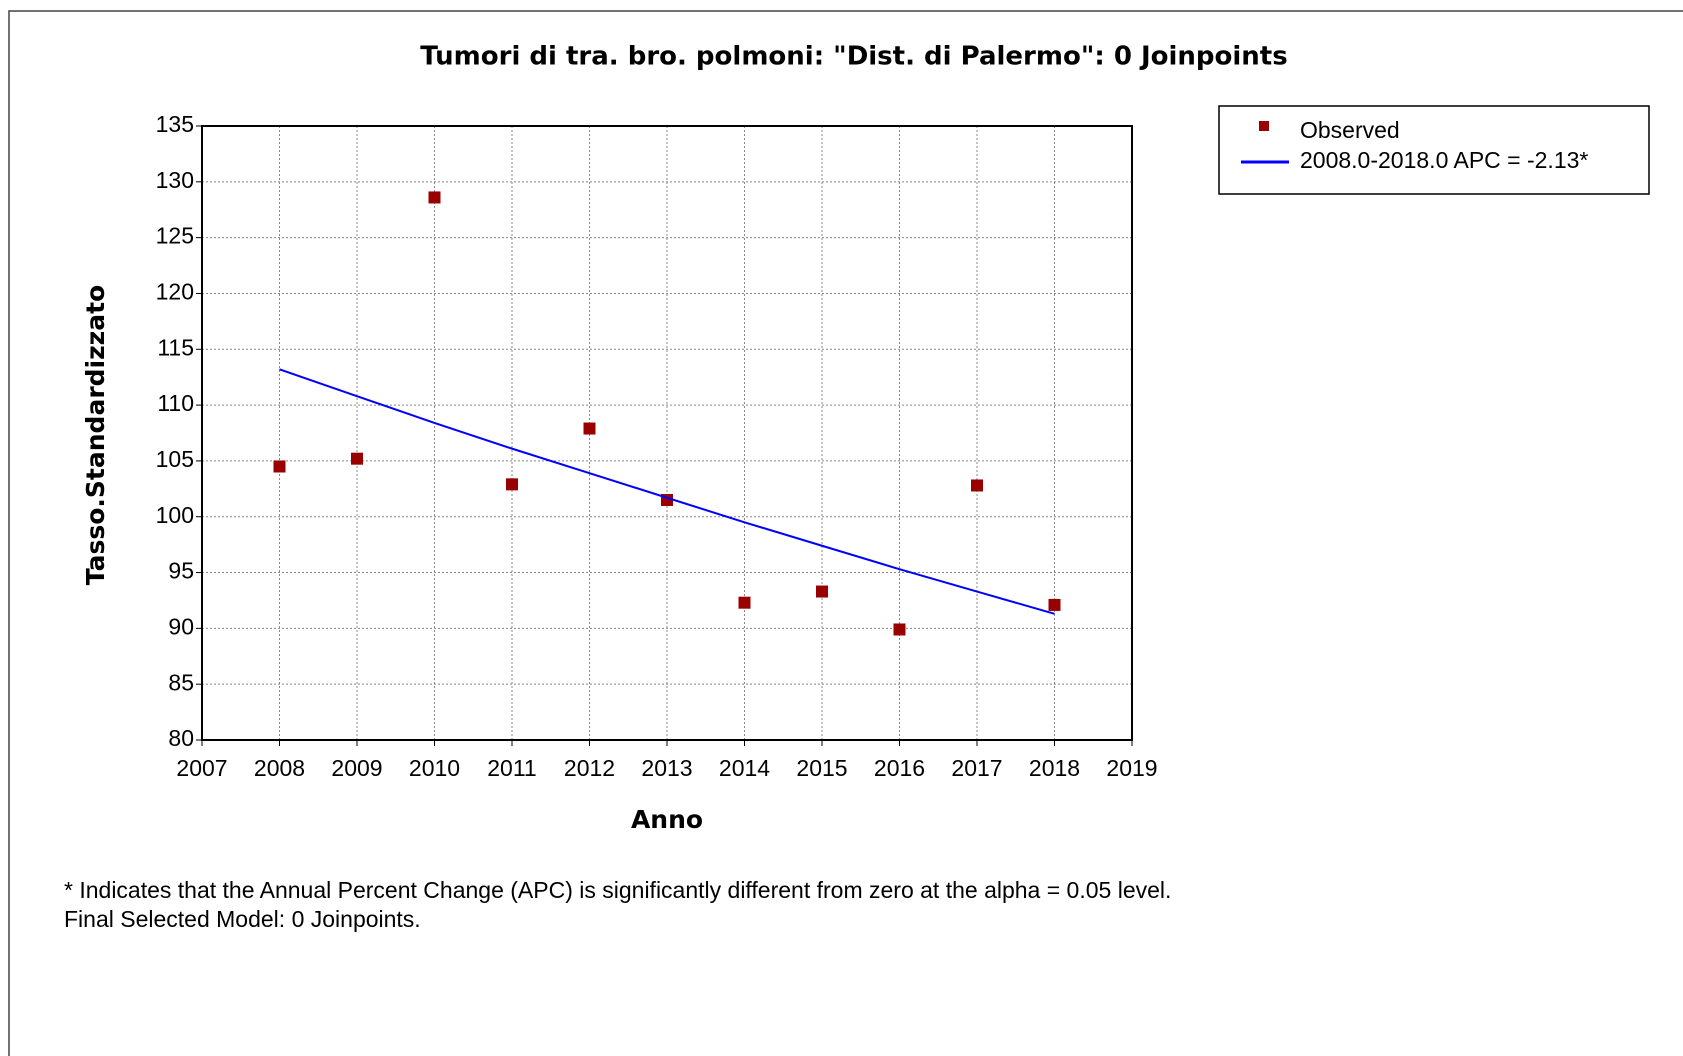  Describe the element at coordinates (175, 459) in the screenshot. I see `y-tick-label: 105` at that location.